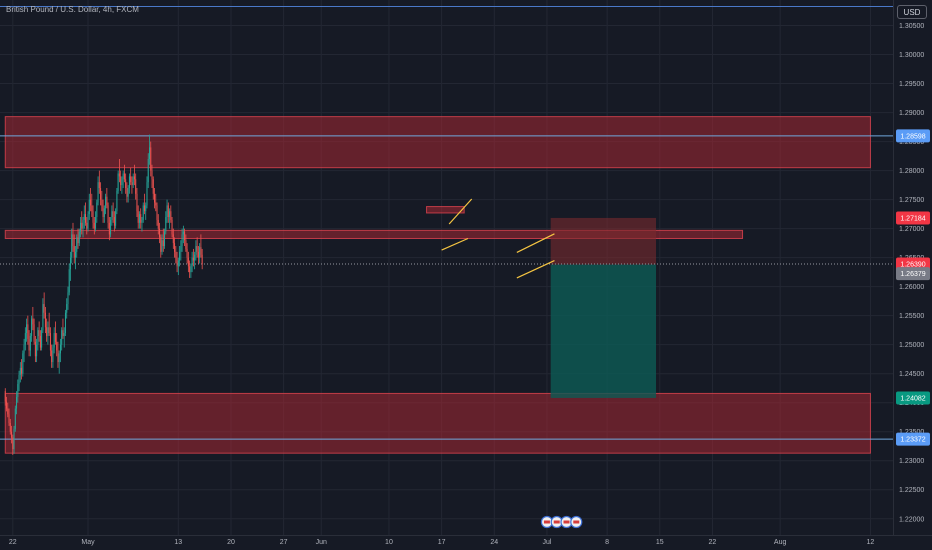 The height and width of the screenshot is (550, 932). Describe the element at coordinates (911, 374) in the screenshot. I see `y-tick-label: 1.24500` at that location.